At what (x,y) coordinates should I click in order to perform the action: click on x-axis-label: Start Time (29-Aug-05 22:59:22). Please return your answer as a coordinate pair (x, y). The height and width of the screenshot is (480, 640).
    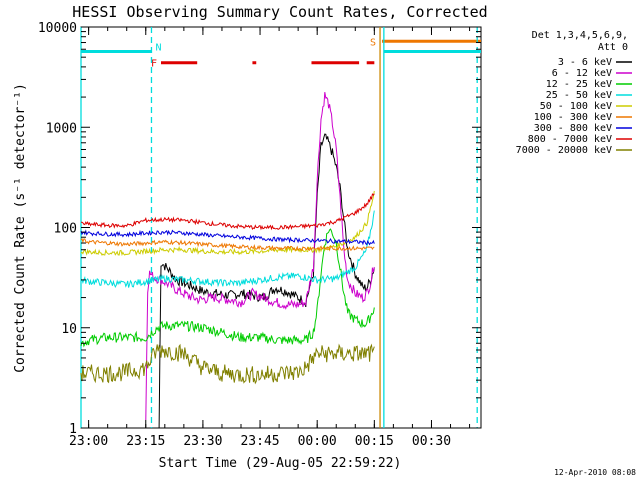
    Looking at the image, I should click on (280, 463).